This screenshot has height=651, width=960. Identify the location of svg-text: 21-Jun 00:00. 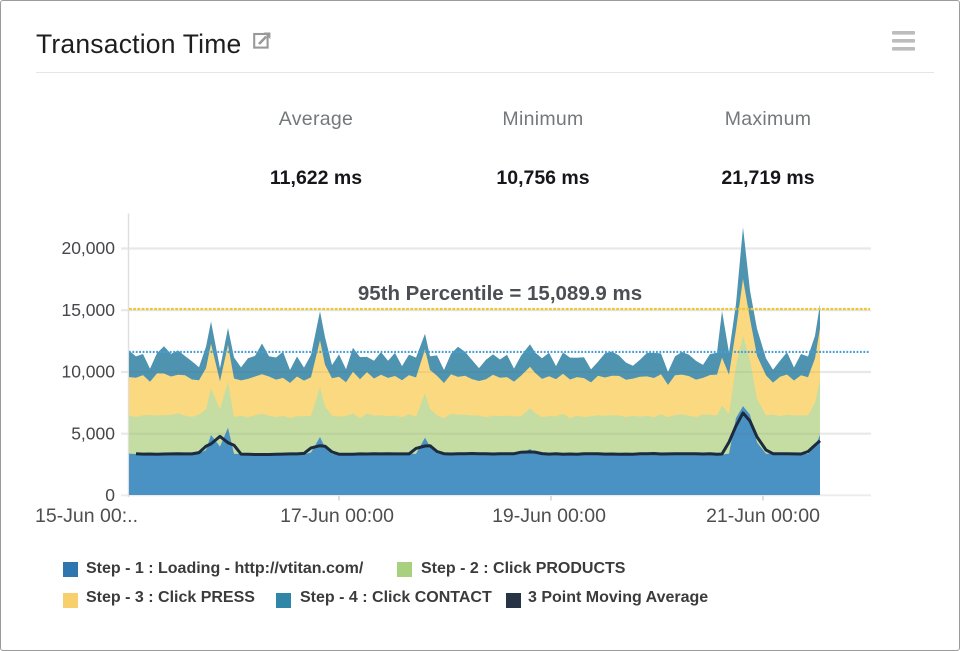
(763, 516).